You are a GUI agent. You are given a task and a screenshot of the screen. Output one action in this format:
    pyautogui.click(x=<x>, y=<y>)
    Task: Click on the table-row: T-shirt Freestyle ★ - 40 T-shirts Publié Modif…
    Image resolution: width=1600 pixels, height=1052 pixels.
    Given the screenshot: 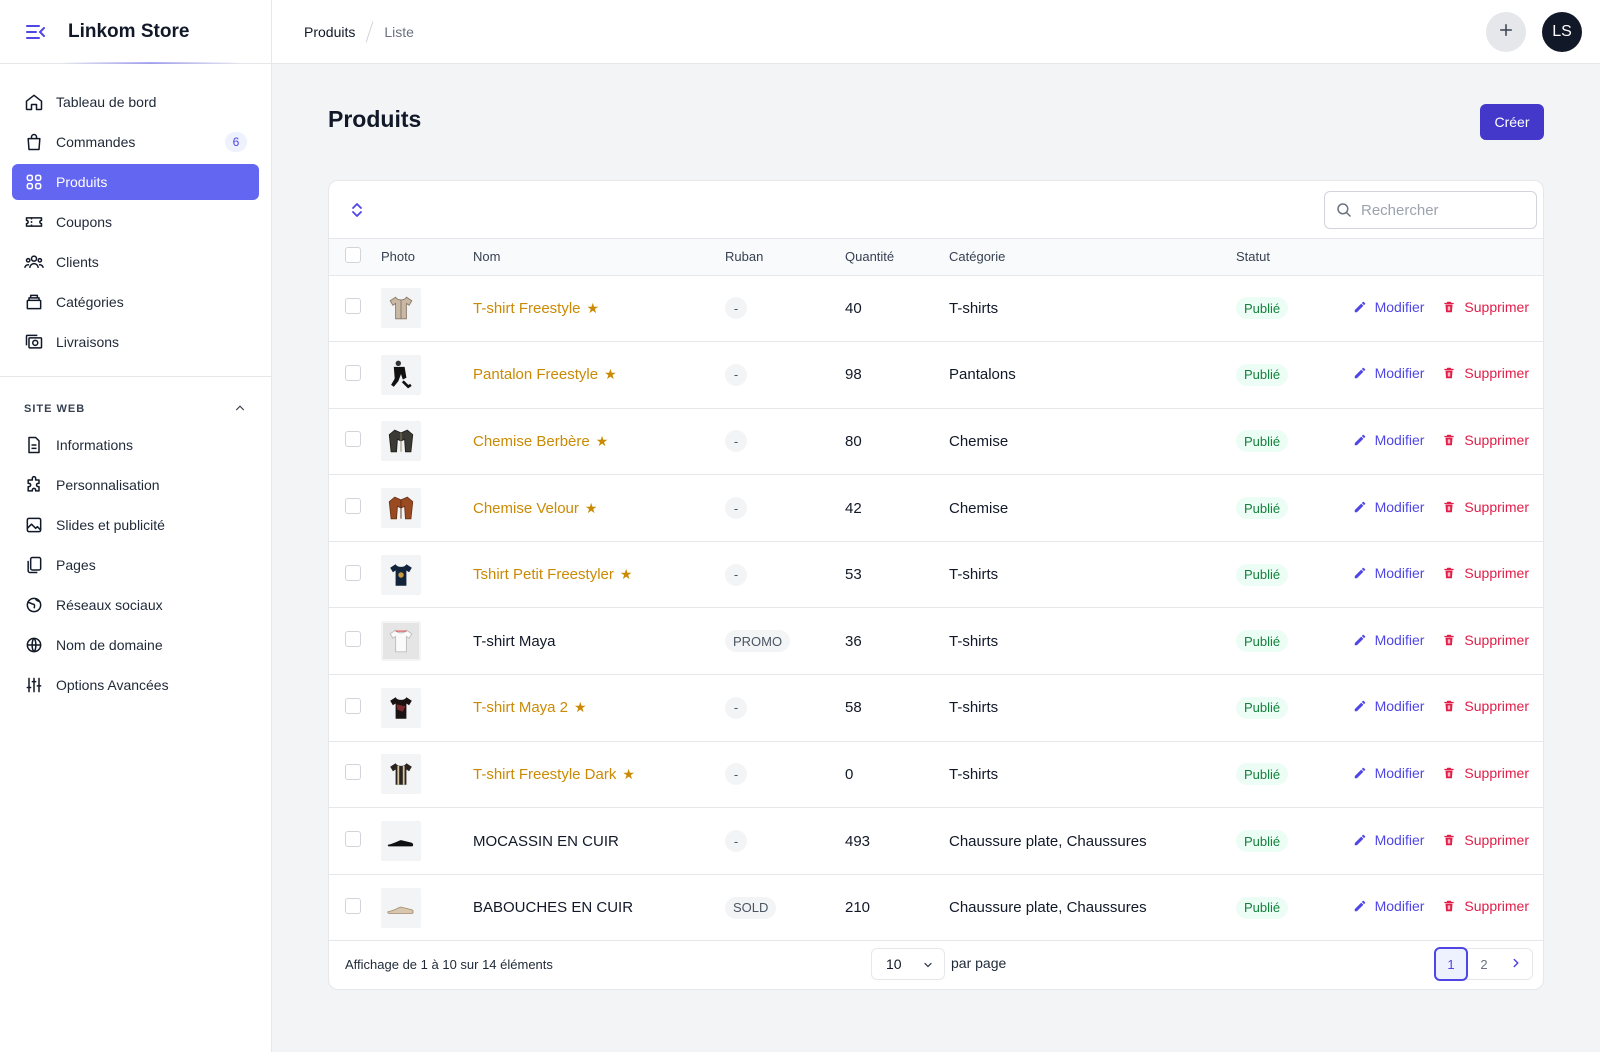 What is the action you would take?
    pyautogui.click(x=936, y=308)
    